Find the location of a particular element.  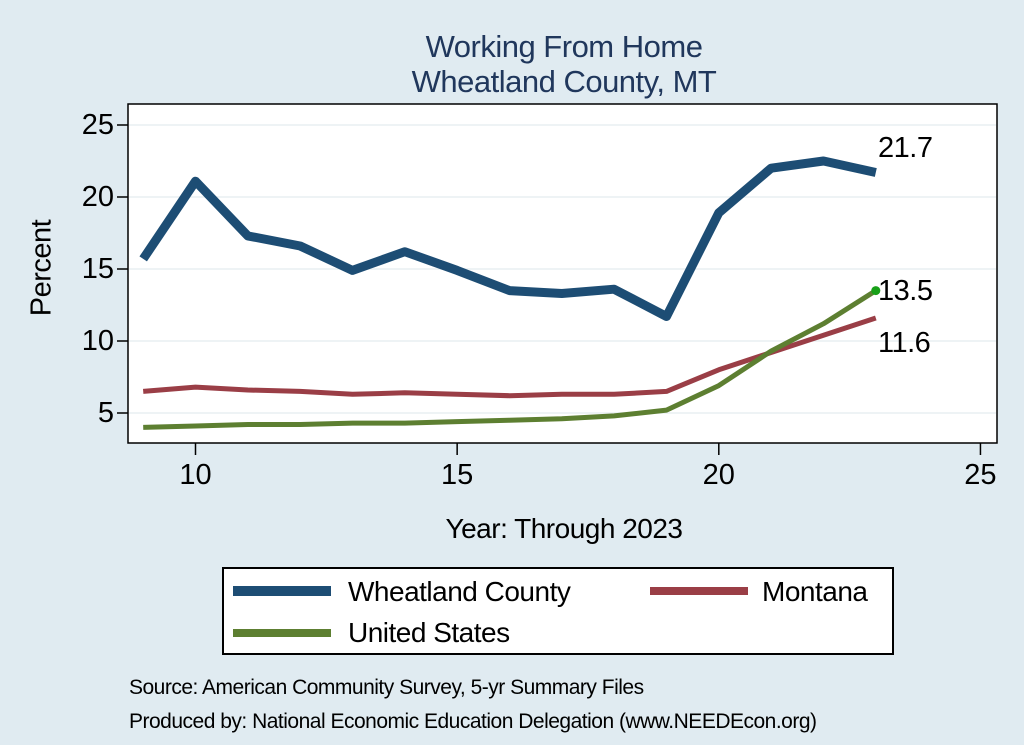

series-line-united-states is located at coordinates (510, 359).